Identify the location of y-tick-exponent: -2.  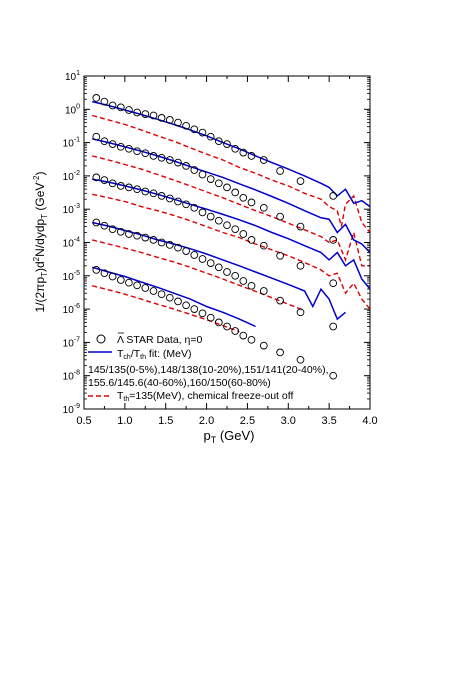
(77, 173).